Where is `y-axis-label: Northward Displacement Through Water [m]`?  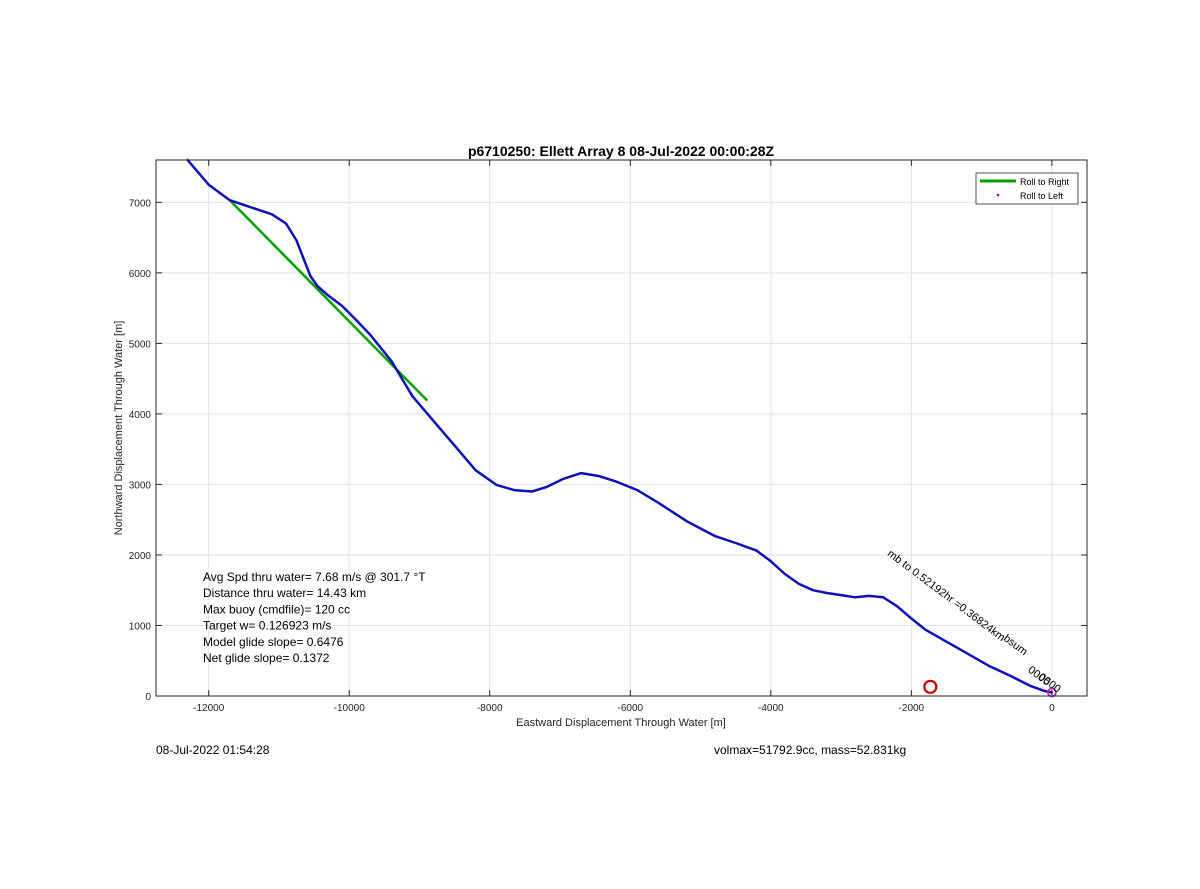
y-axis-label: Northward Displacement Through Water [m] is located at coordinates (119, 428).